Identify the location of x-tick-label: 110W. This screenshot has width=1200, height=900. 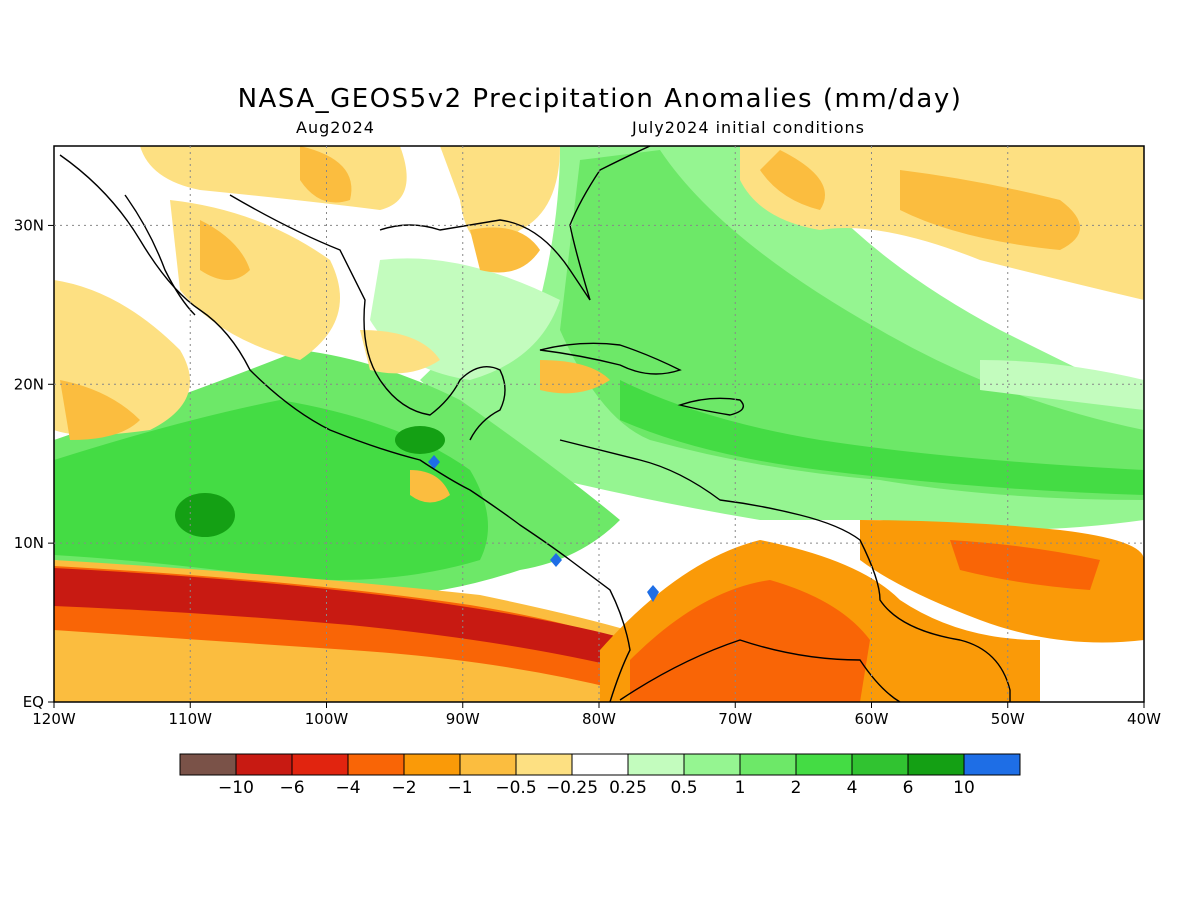
(191, 719).